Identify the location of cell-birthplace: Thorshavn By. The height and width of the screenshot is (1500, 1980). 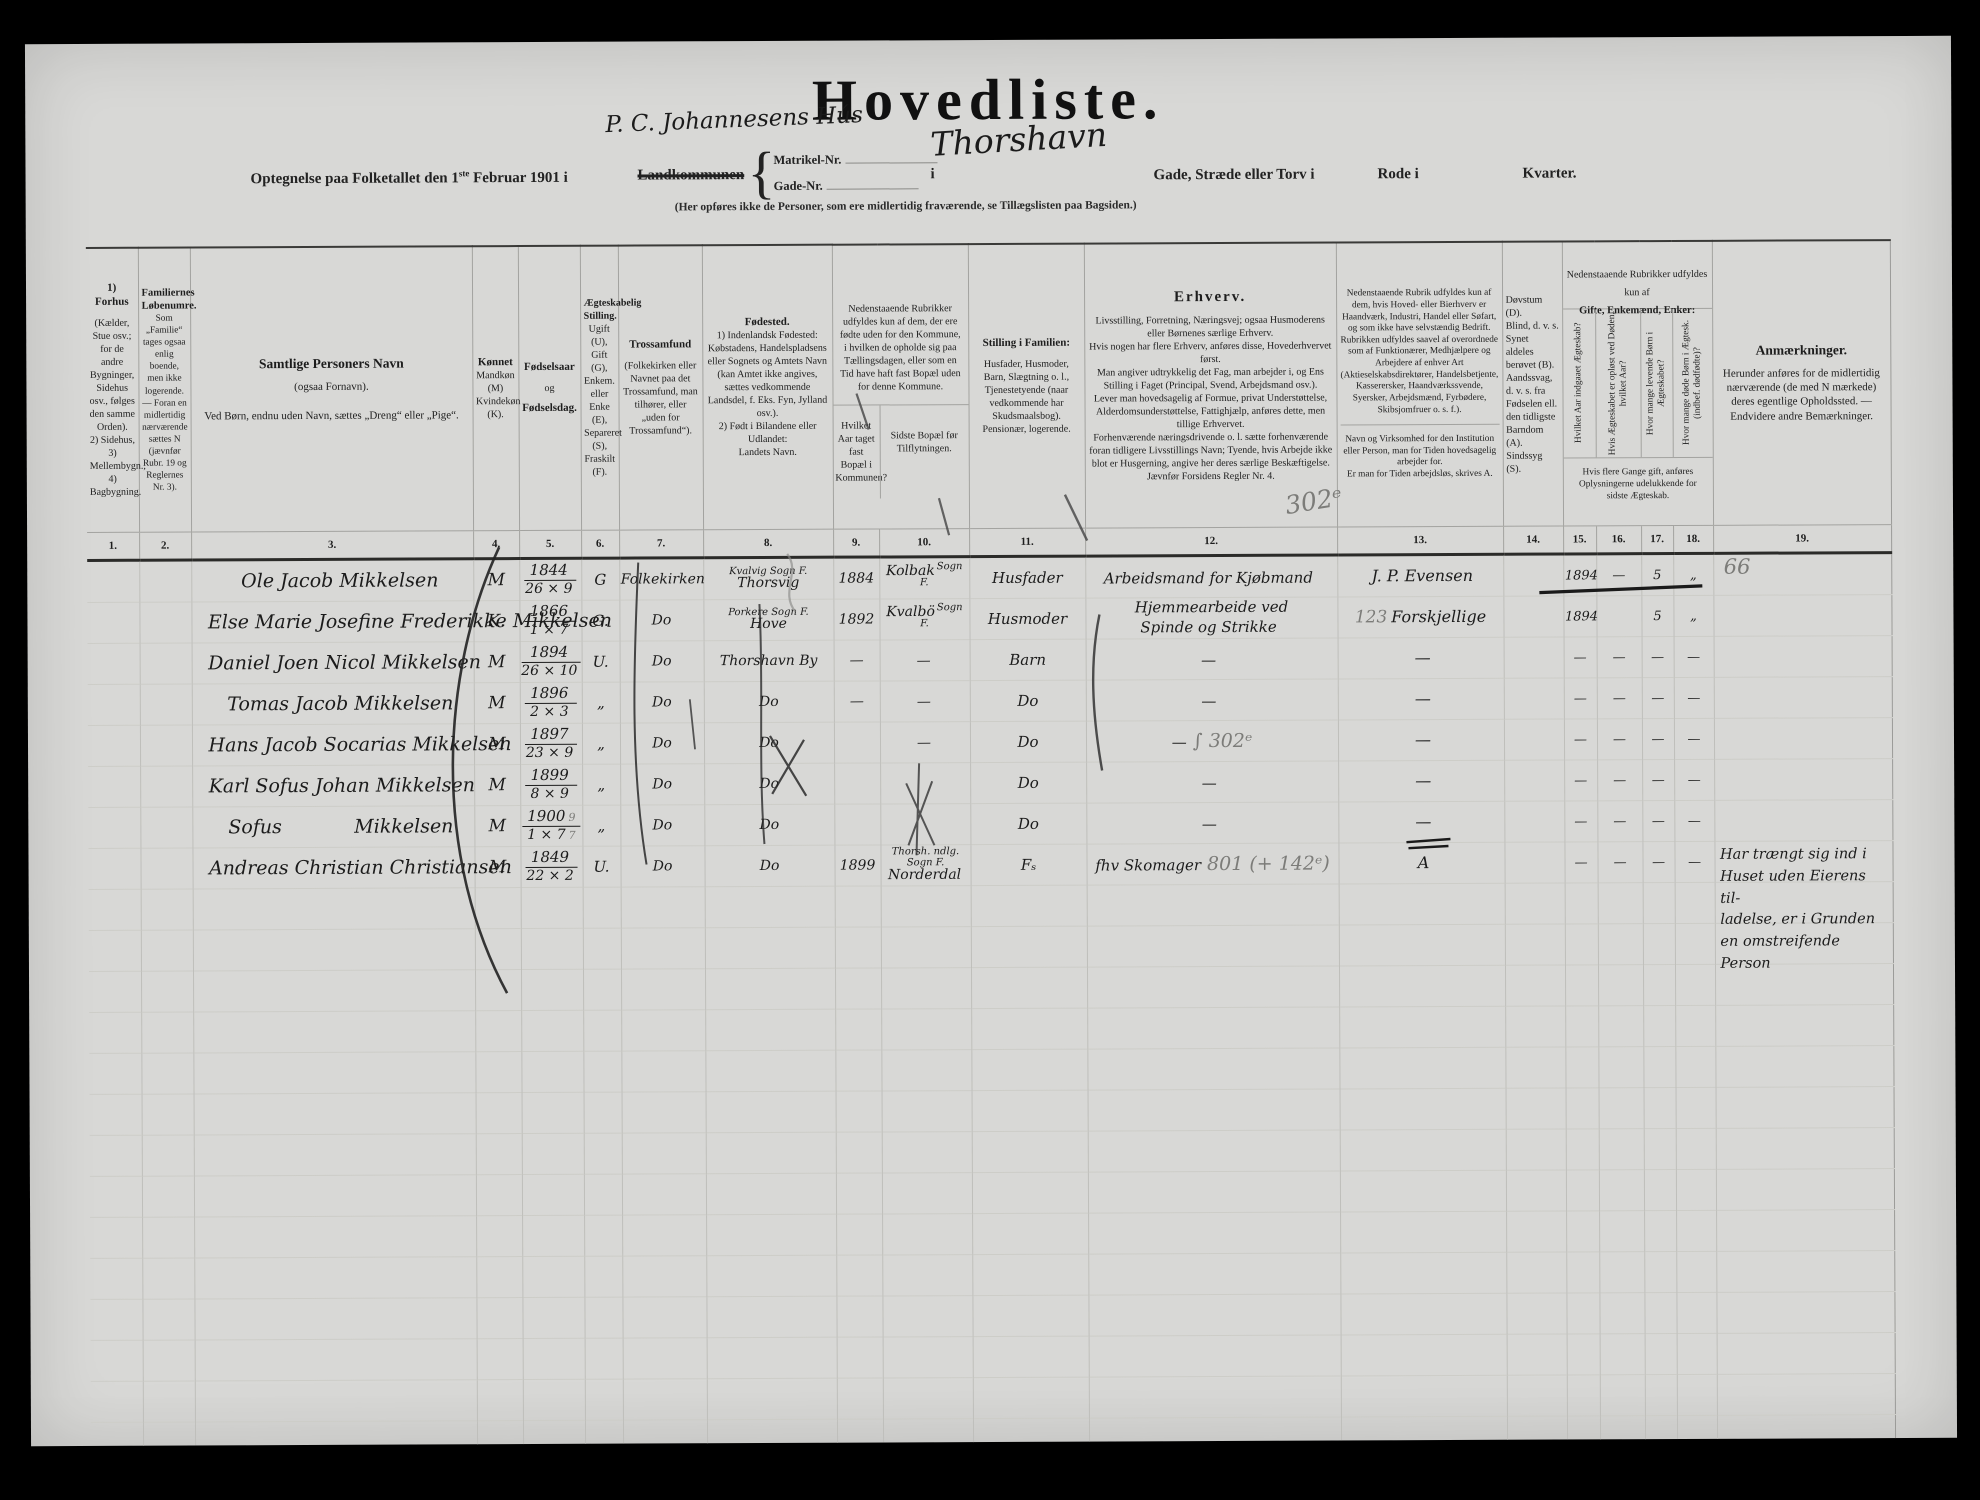
(768, 661).